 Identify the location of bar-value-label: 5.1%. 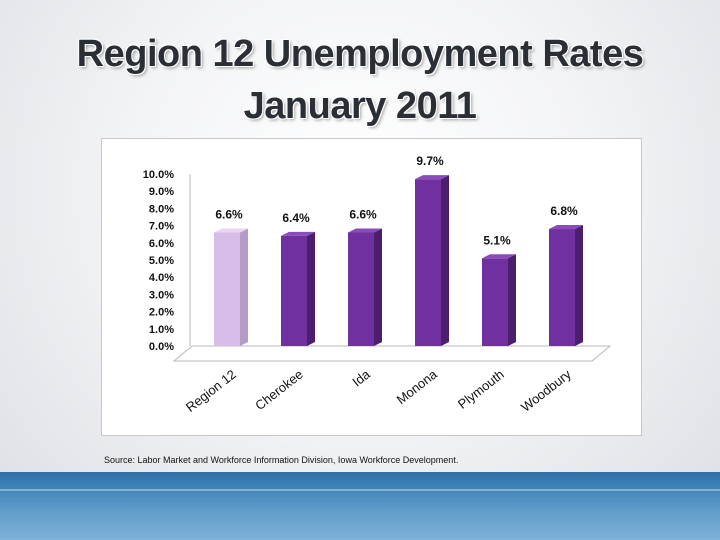
(497, 240).